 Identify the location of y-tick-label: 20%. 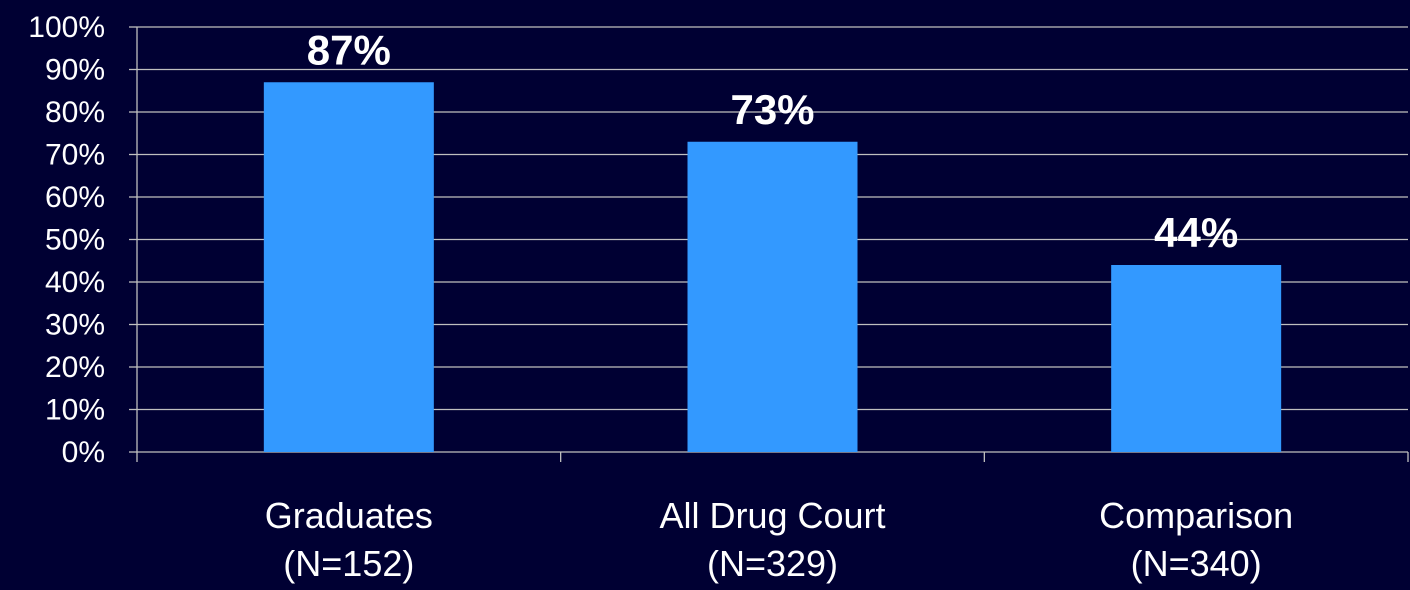
(75, 367).